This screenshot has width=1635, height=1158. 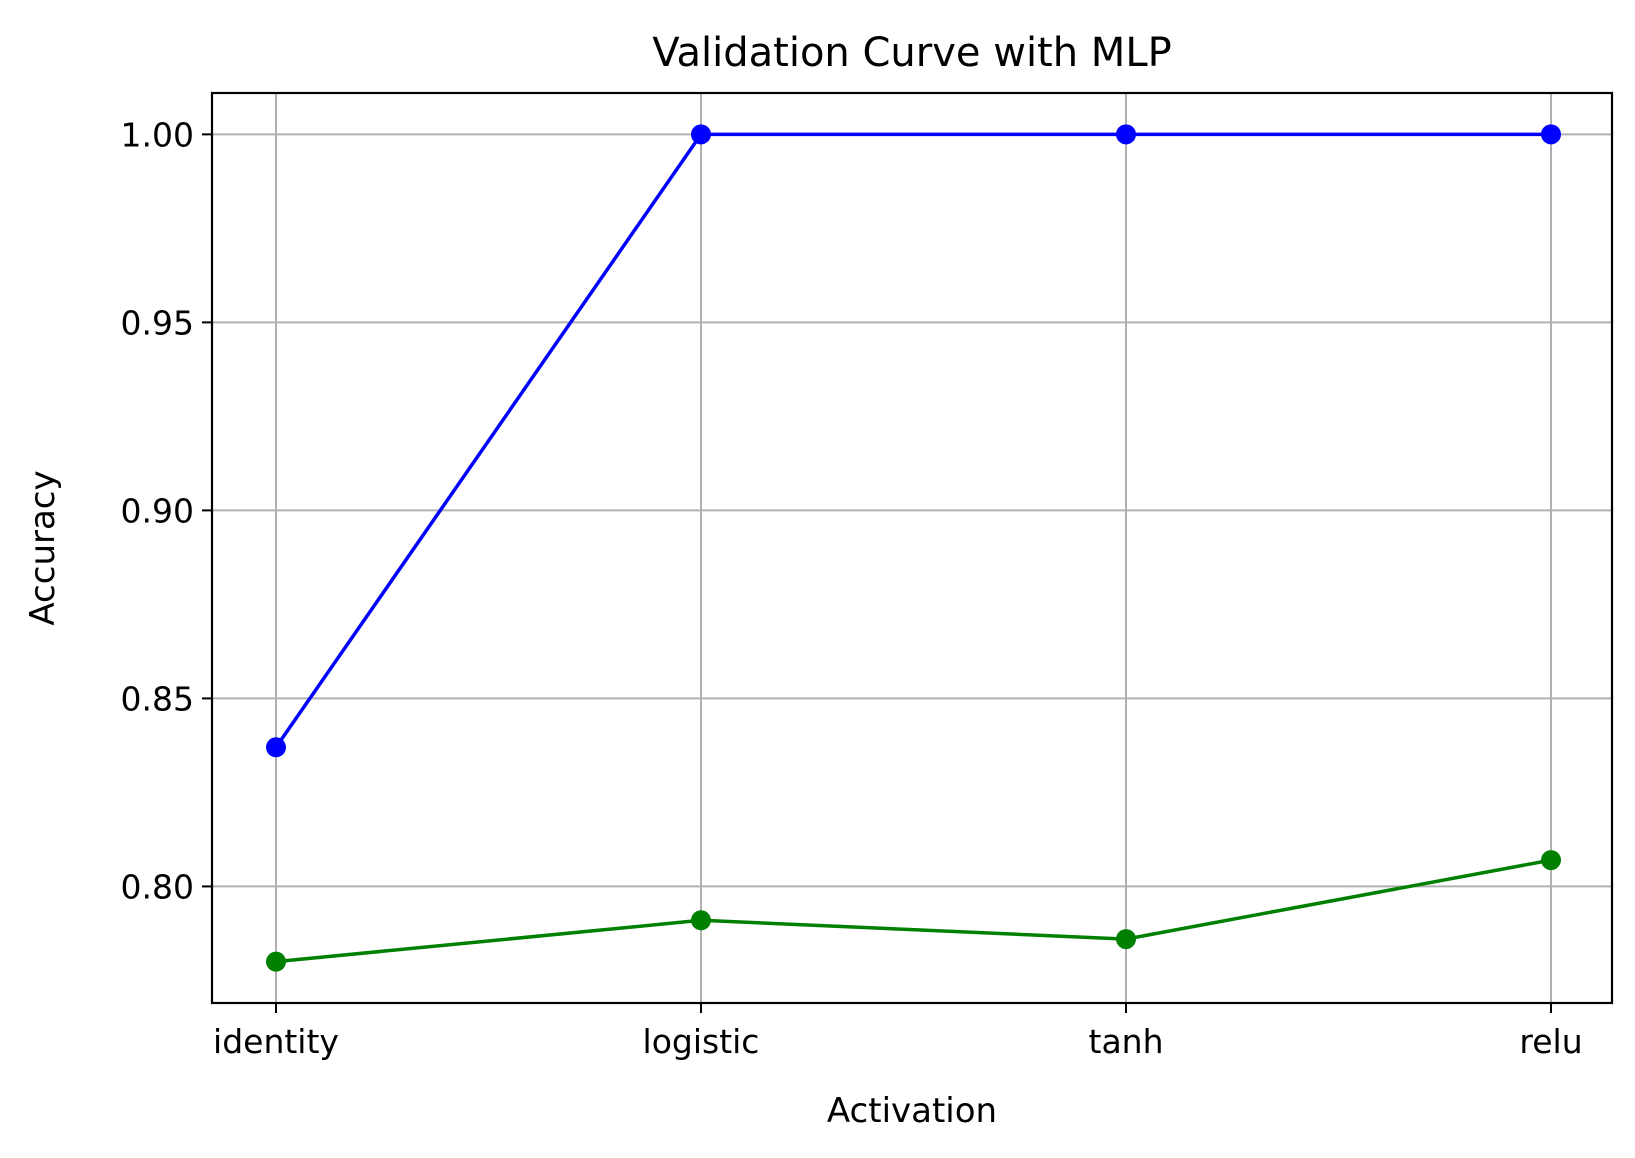 What do you see at coordinates (912, 1111) in the screenshot?
I see `x-axis-label: Activation` at bounding box center [912, 1111].